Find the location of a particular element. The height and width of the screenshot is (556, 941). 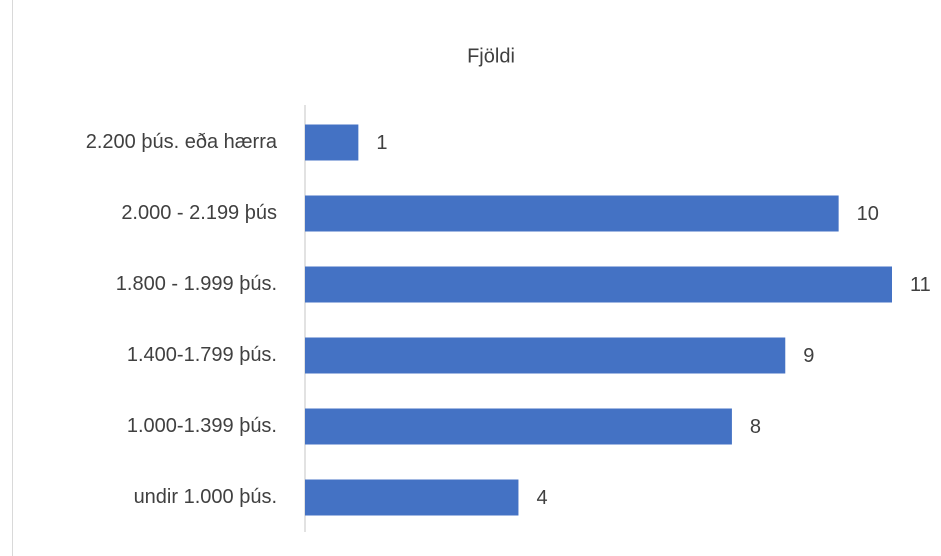

y-tick-label: undir 1.000 þús. is located at coordinates (205, 497).